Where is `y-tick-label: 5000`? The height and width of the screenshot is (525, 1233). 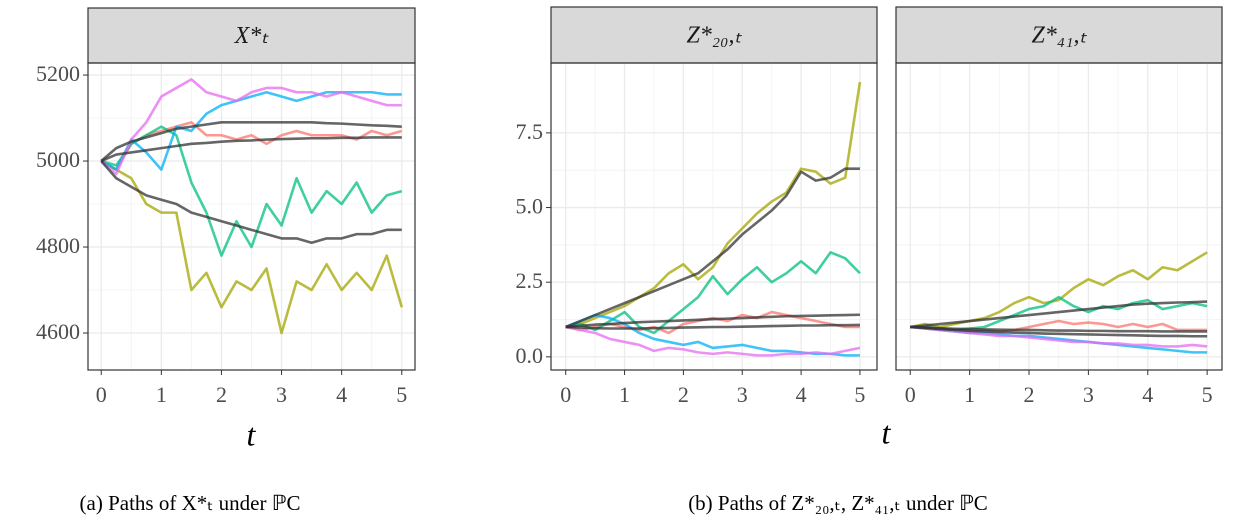
y-tick-label: 5000 is located at coordinates (58, 159).